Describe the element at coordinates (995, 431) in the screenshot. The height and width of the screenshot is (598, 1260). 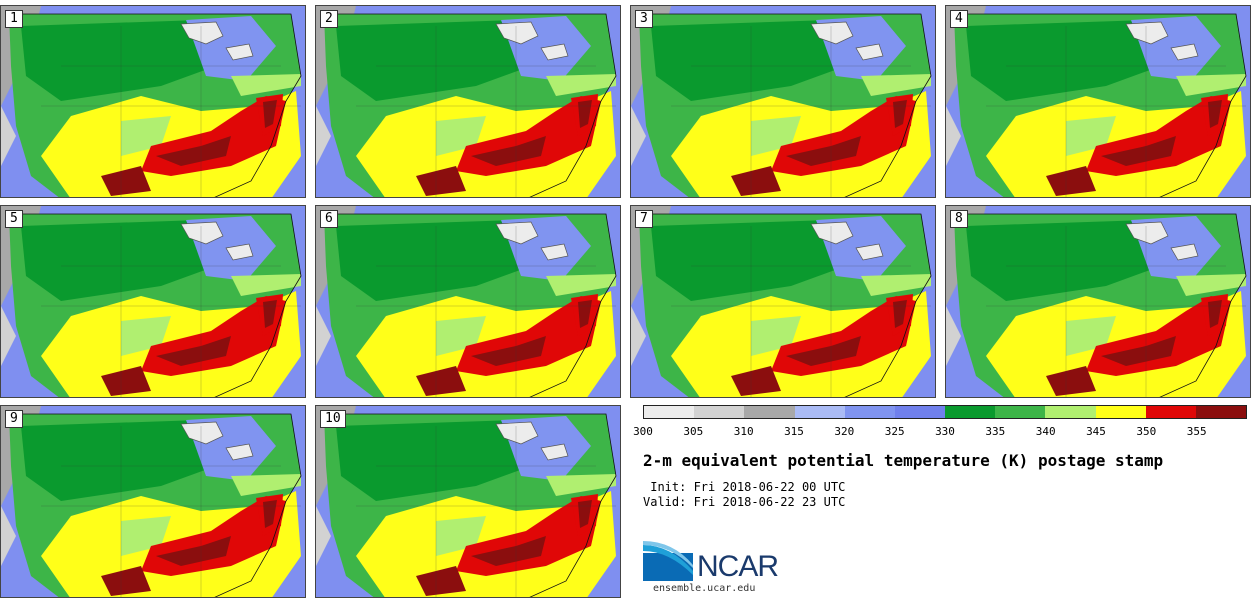
I see `colorbar-tick-label: 335` at that location.